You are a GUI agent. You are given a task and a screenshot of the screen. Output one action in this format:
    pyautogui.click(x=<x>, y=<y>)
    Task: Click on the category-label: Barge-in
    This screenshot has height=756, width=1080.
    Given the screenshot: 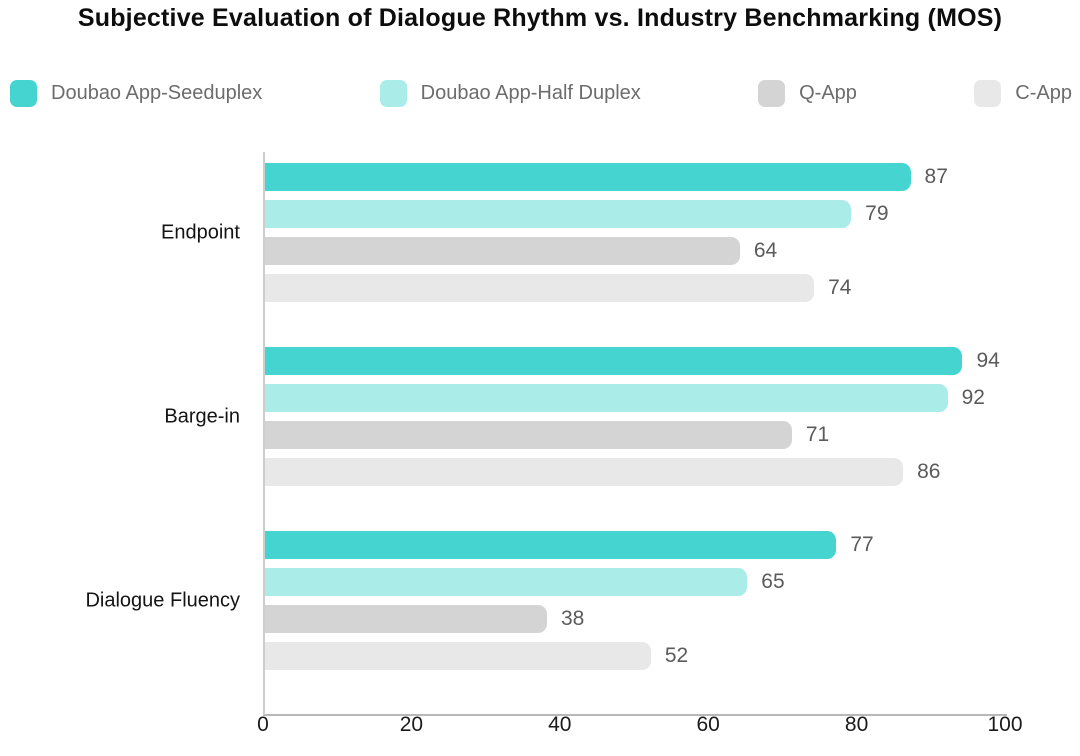 What is the action you would take?
    pyautogui.click(x=202, y=416)
    